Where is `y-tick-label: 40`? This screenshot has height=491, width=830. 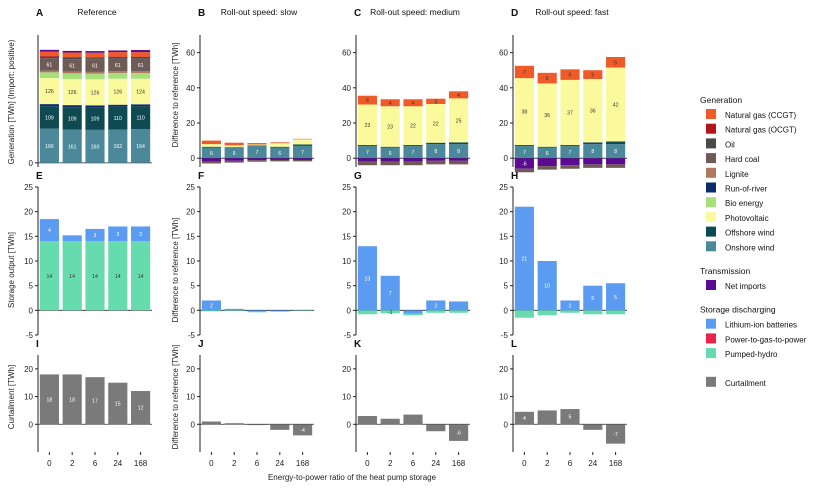
y-tick-label: 40 is located at coordinates (190, 88).